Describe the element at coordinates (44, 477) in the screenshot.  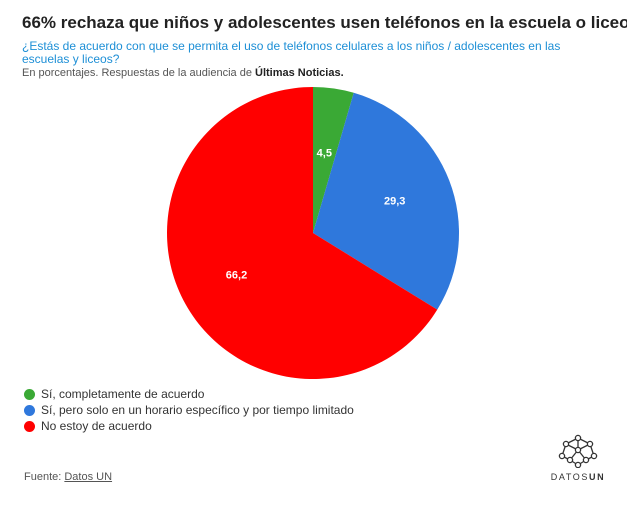
I see `source-prefix: Fuente:` at that location.